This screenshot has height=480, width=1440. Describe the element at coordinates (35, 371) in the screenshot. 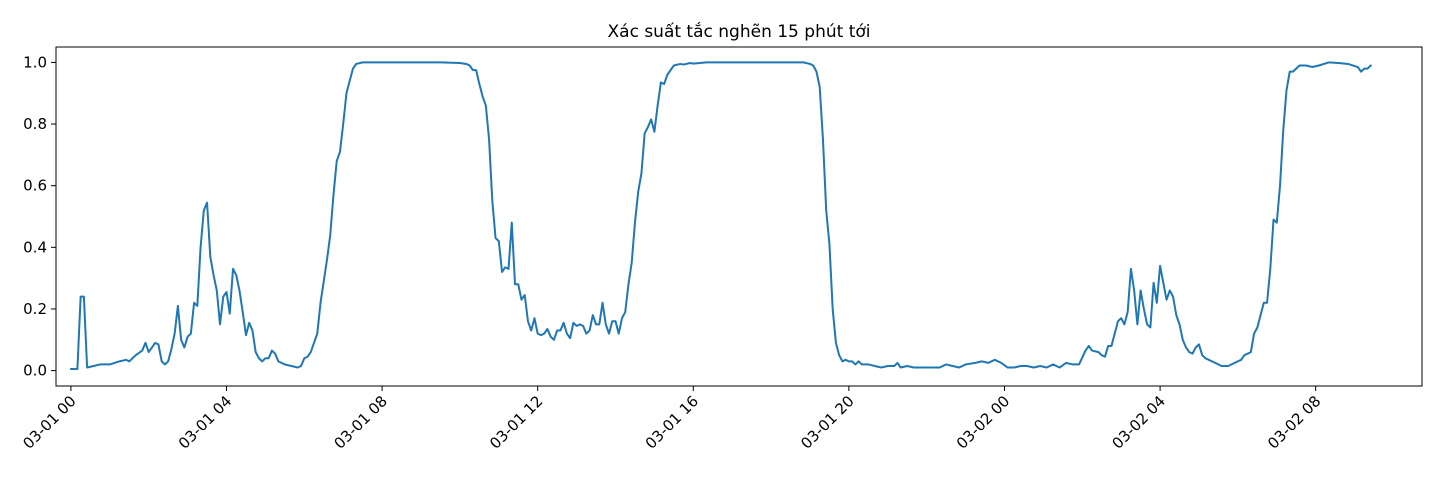

I see `y-tick-label: 0.0` at that location.